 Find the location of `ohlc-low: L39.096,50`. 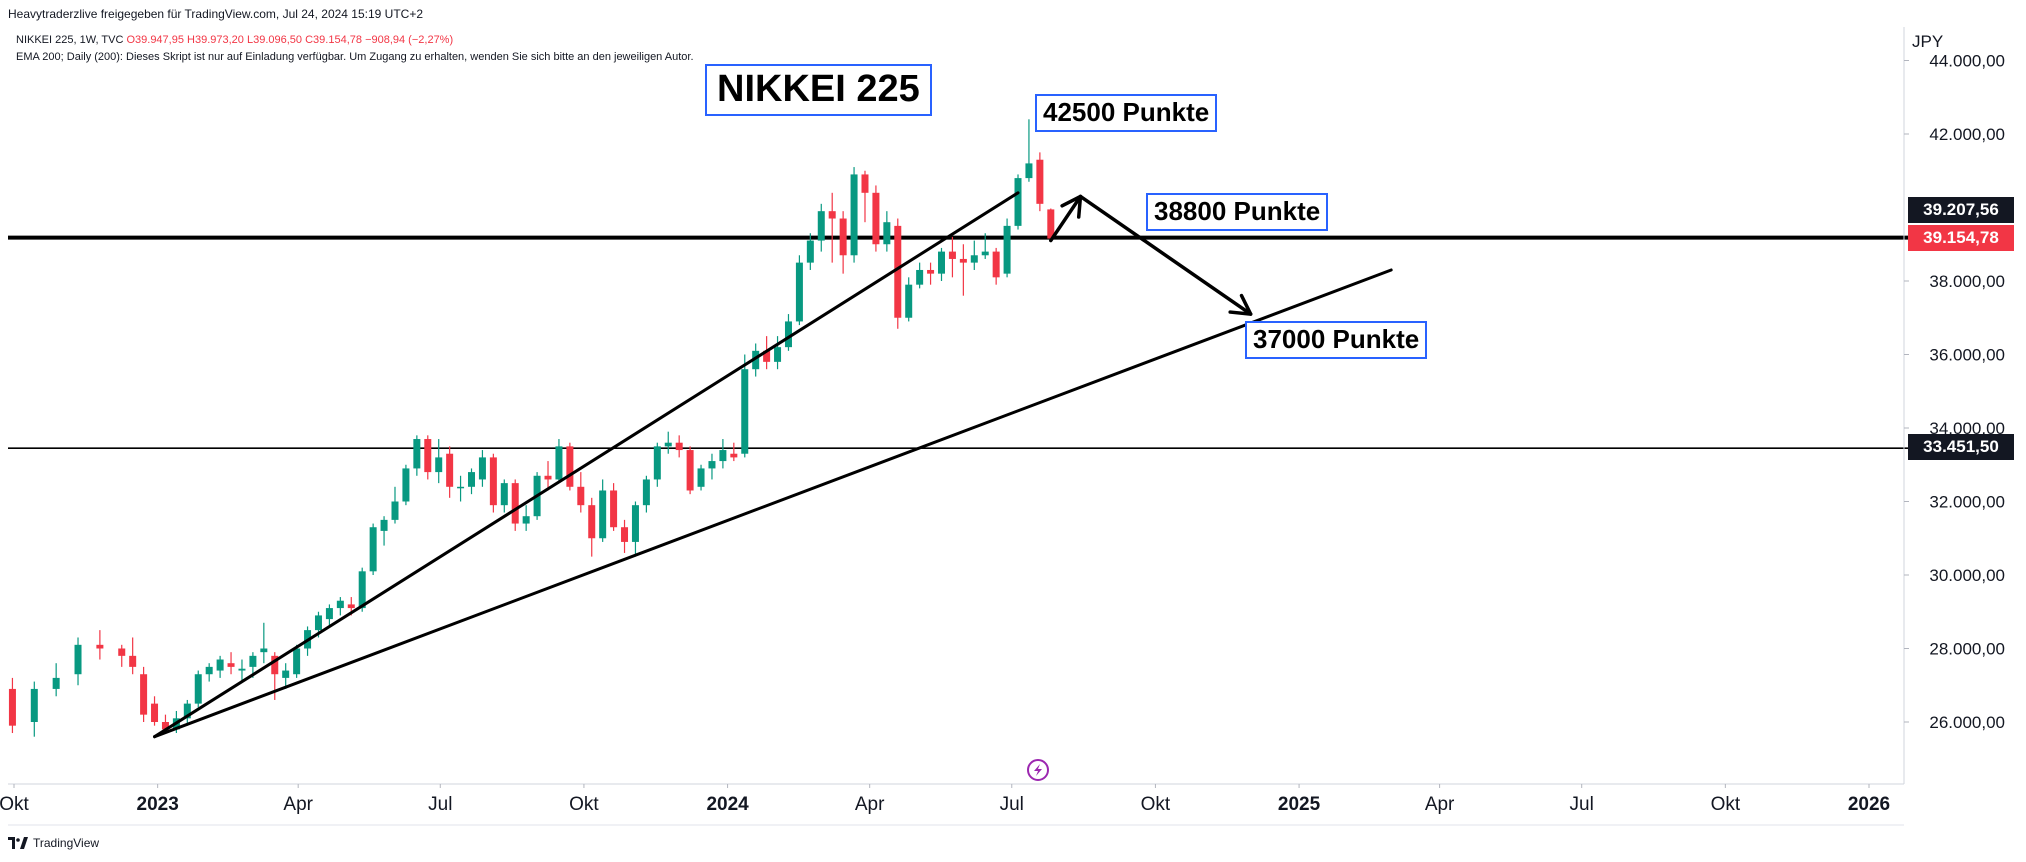

ohlc-low: L39.096,50 is located at coordinates (274, 40).